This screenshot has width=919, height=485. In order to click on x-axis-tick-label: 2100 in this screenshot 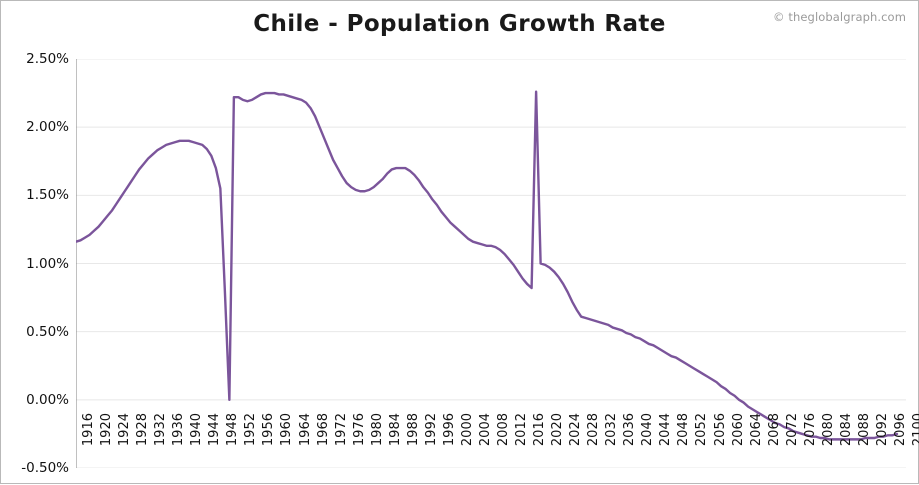, I will do `click(915, 430)`.